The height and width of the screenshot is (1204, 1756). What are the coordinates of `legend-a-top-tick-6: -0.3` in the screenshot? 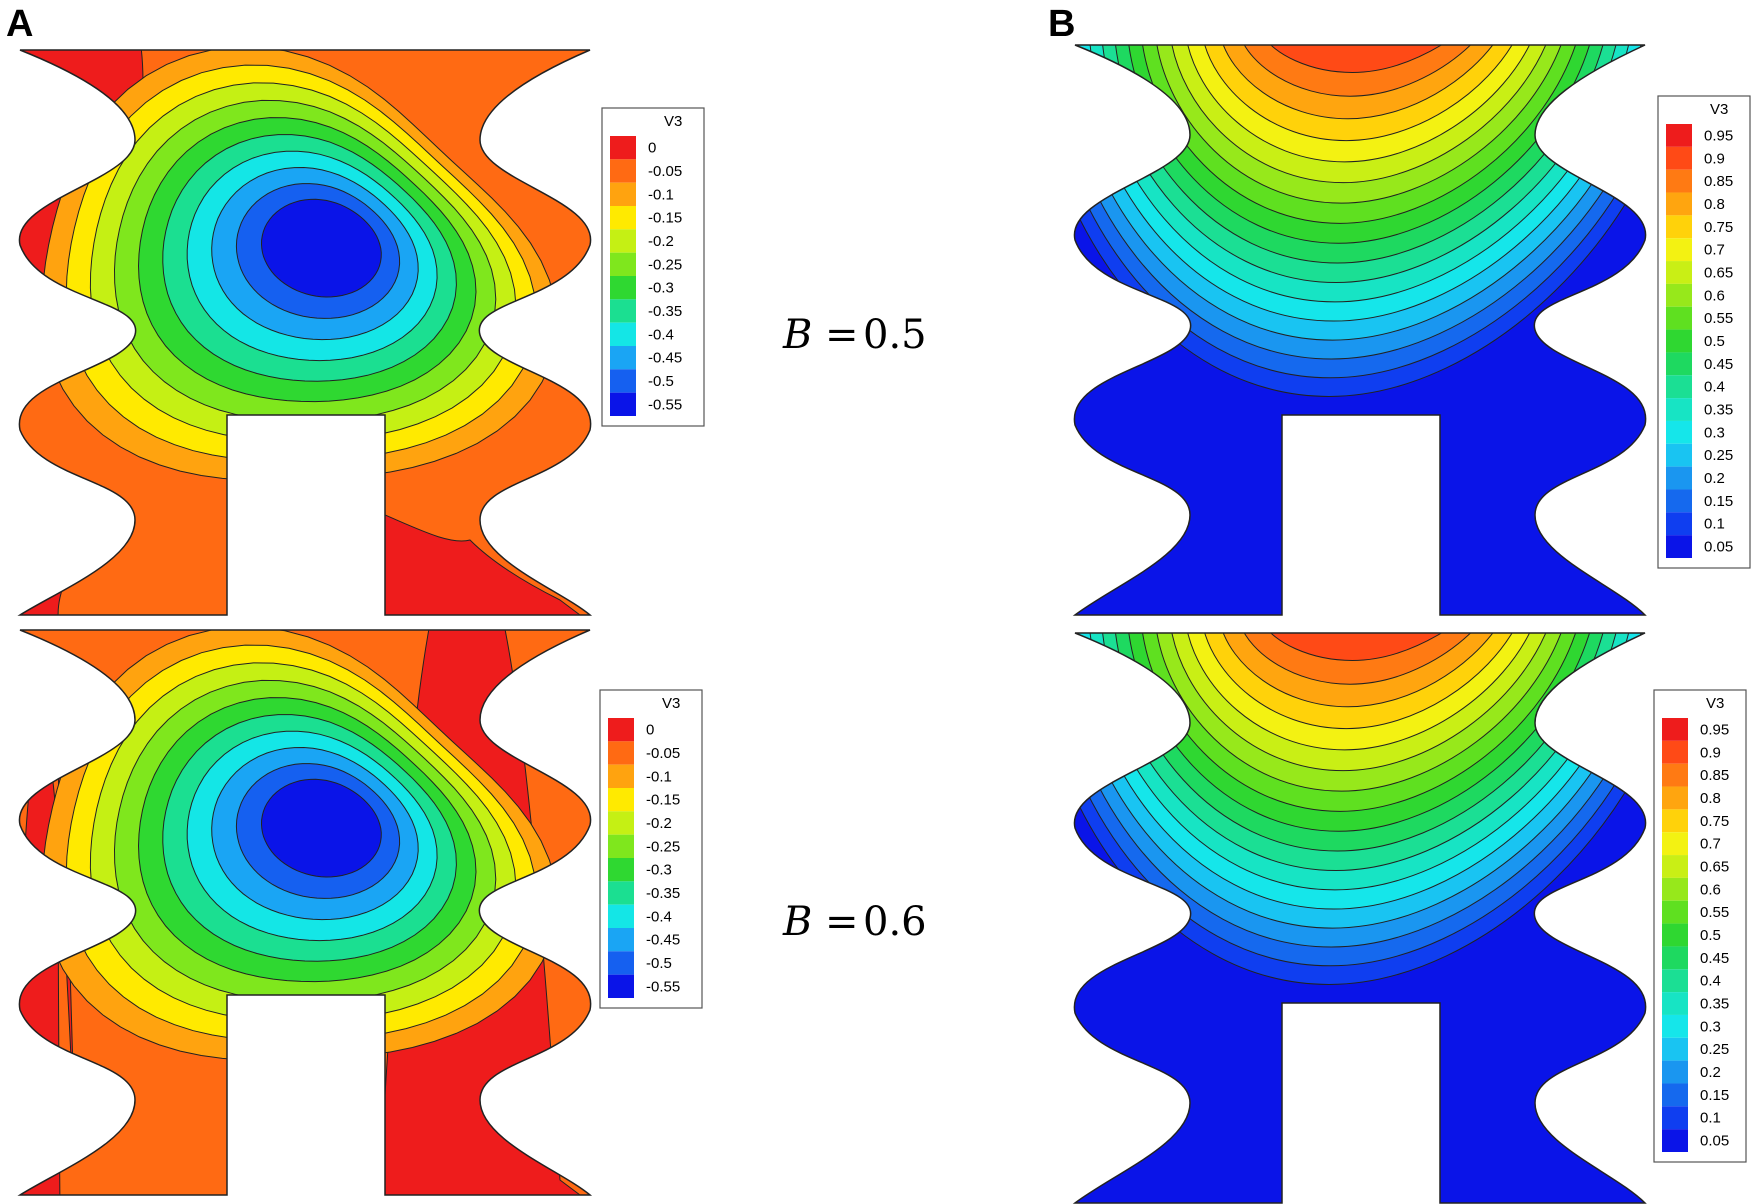 It's located at (661, 288).